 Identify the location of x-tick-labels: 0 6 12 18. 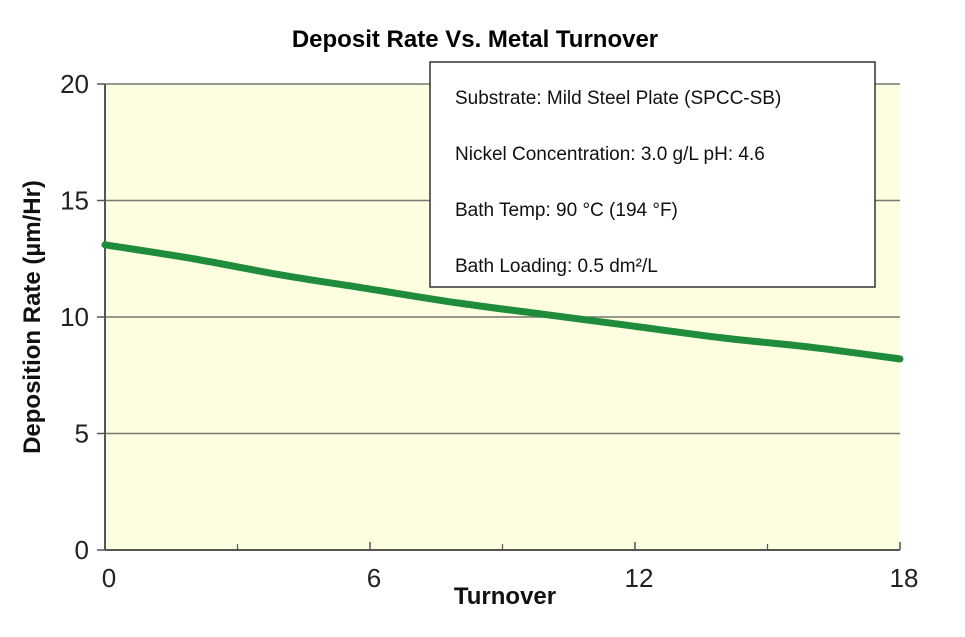
(510, 578).